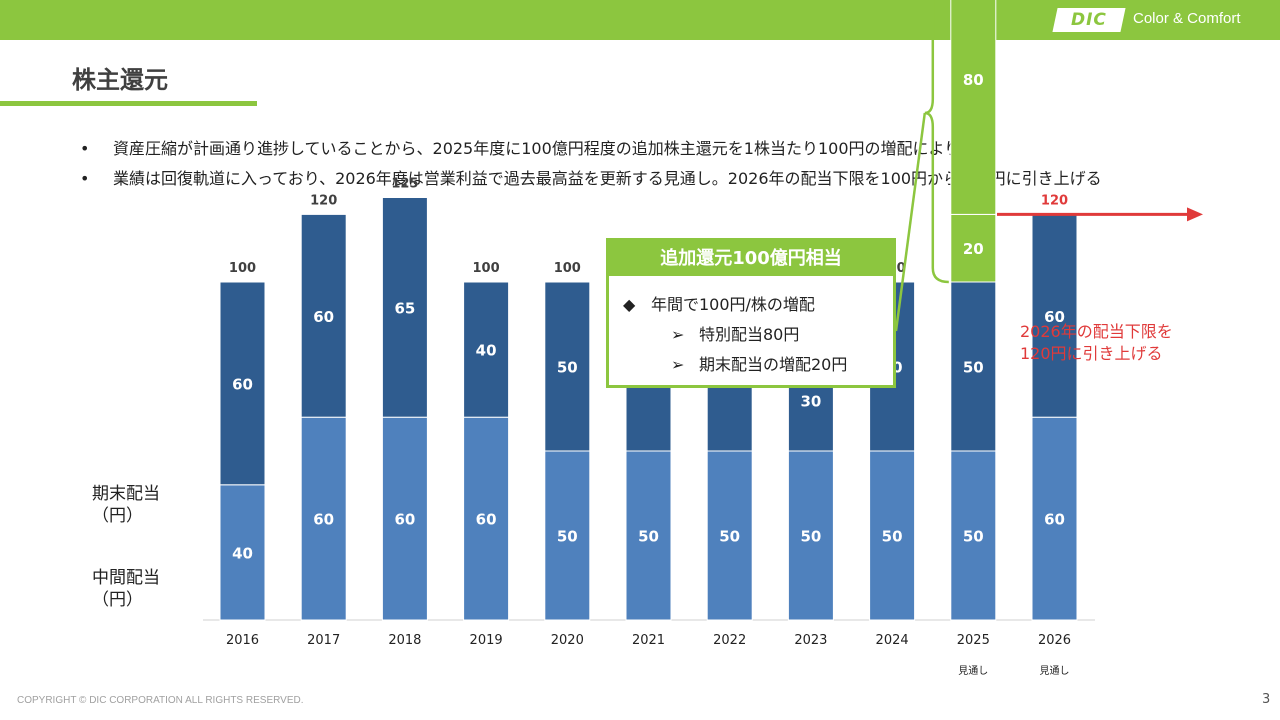  Describe the element at coordinates (1187, 18) in the screenshot. I see `brand-tagline: Color & Comfort` at that location.